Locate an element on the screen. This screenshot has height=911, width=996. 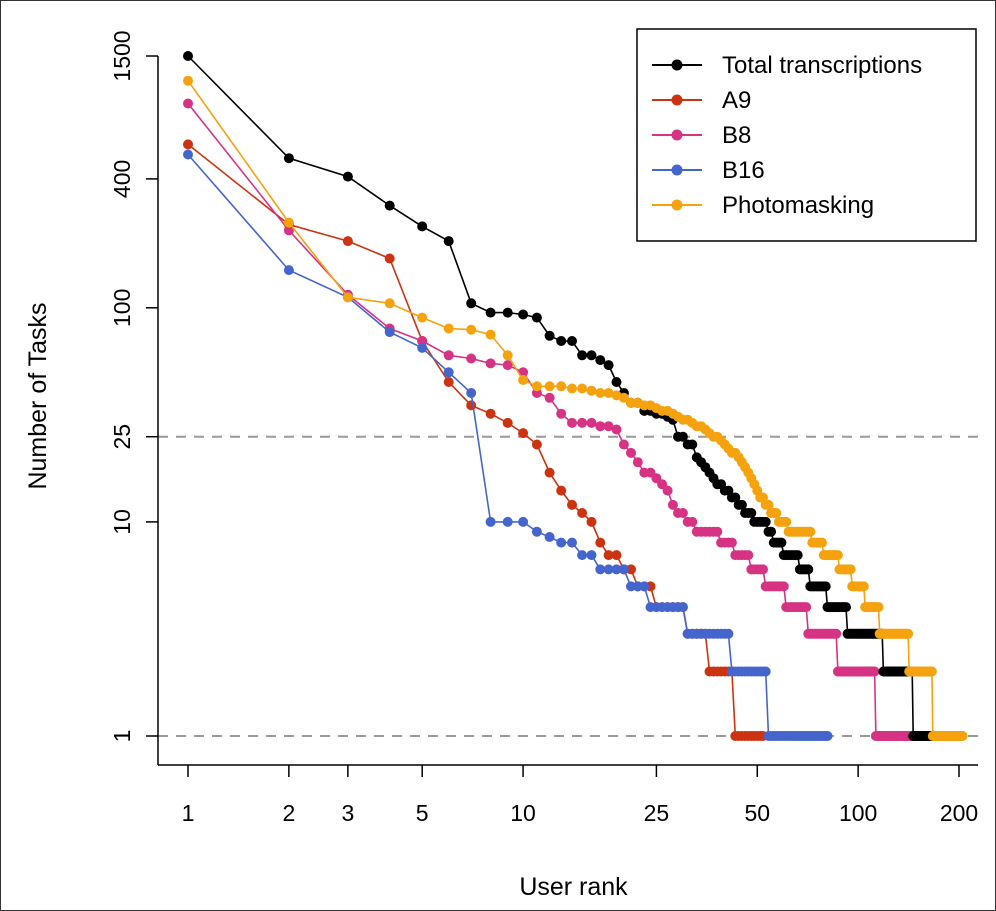
legend-label: A9 is located at coordinates (736, 100).